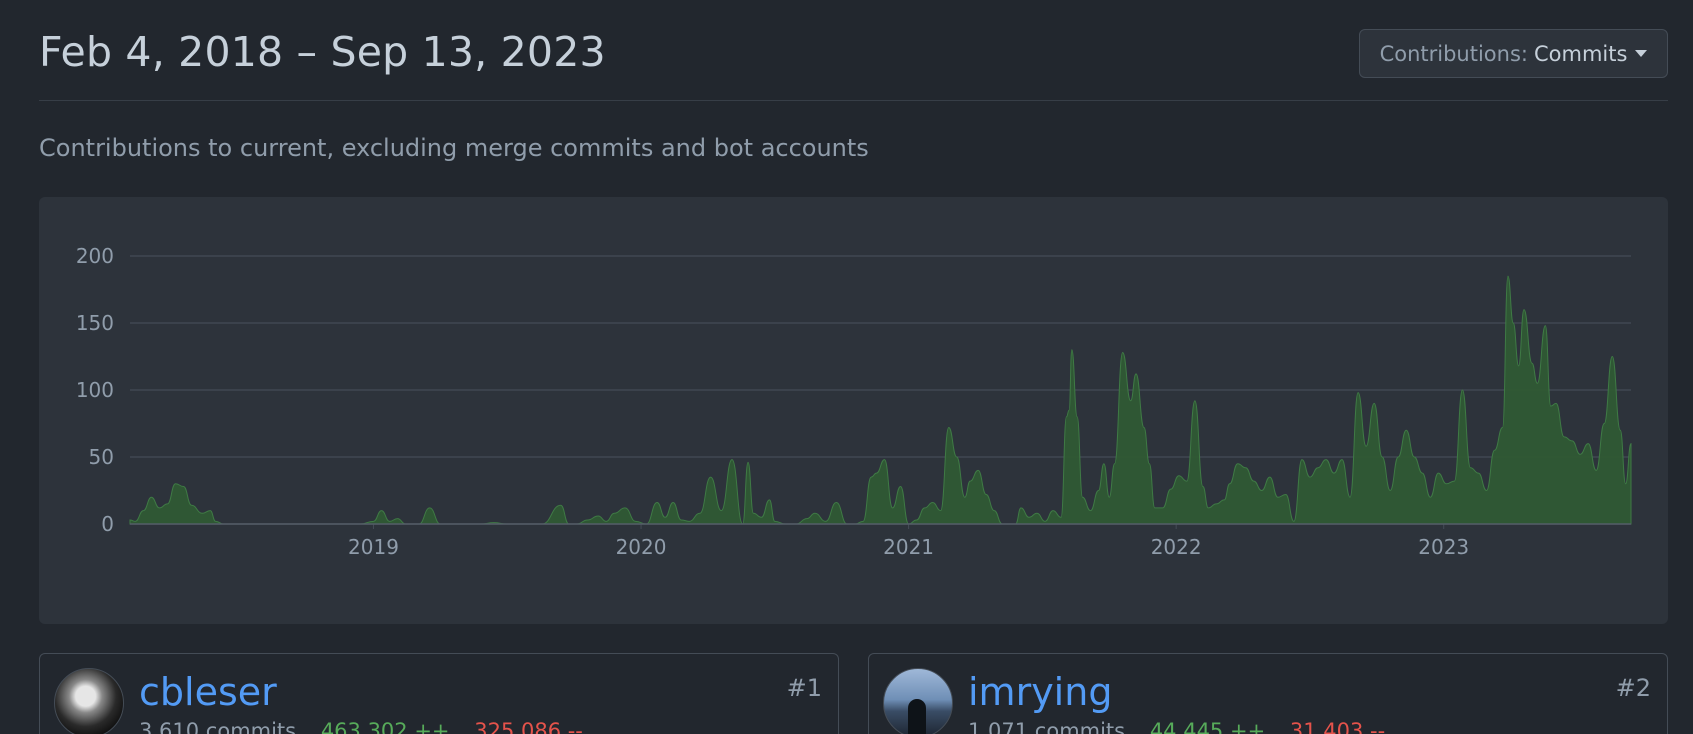 The height and width of the screenshot is (734, 1693). Describe the element at coordinates (1176, 547) in the screenshot. I see `x-tick-label: 2022` at that location.